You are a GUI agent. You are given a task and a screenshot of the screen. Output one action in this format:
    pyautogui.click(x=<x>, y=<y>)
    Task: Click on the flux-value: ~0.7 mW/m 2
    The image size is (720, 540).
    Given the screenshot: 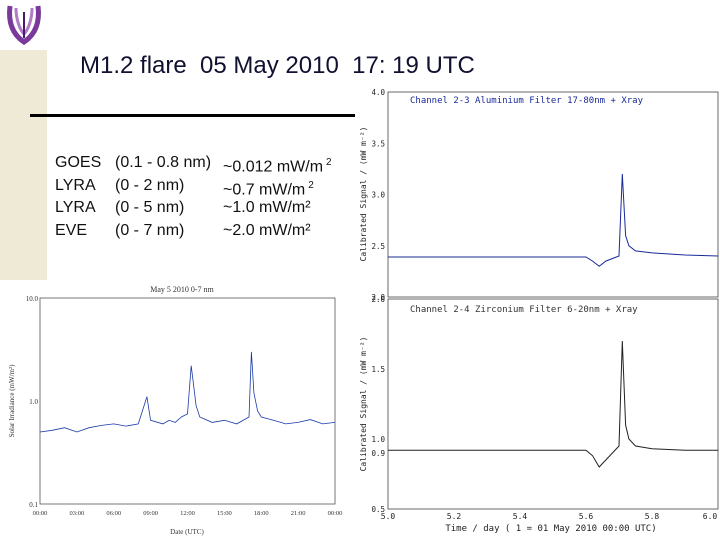 What is the action you would take?
    pyautogui.click(x=268, y=188)
    